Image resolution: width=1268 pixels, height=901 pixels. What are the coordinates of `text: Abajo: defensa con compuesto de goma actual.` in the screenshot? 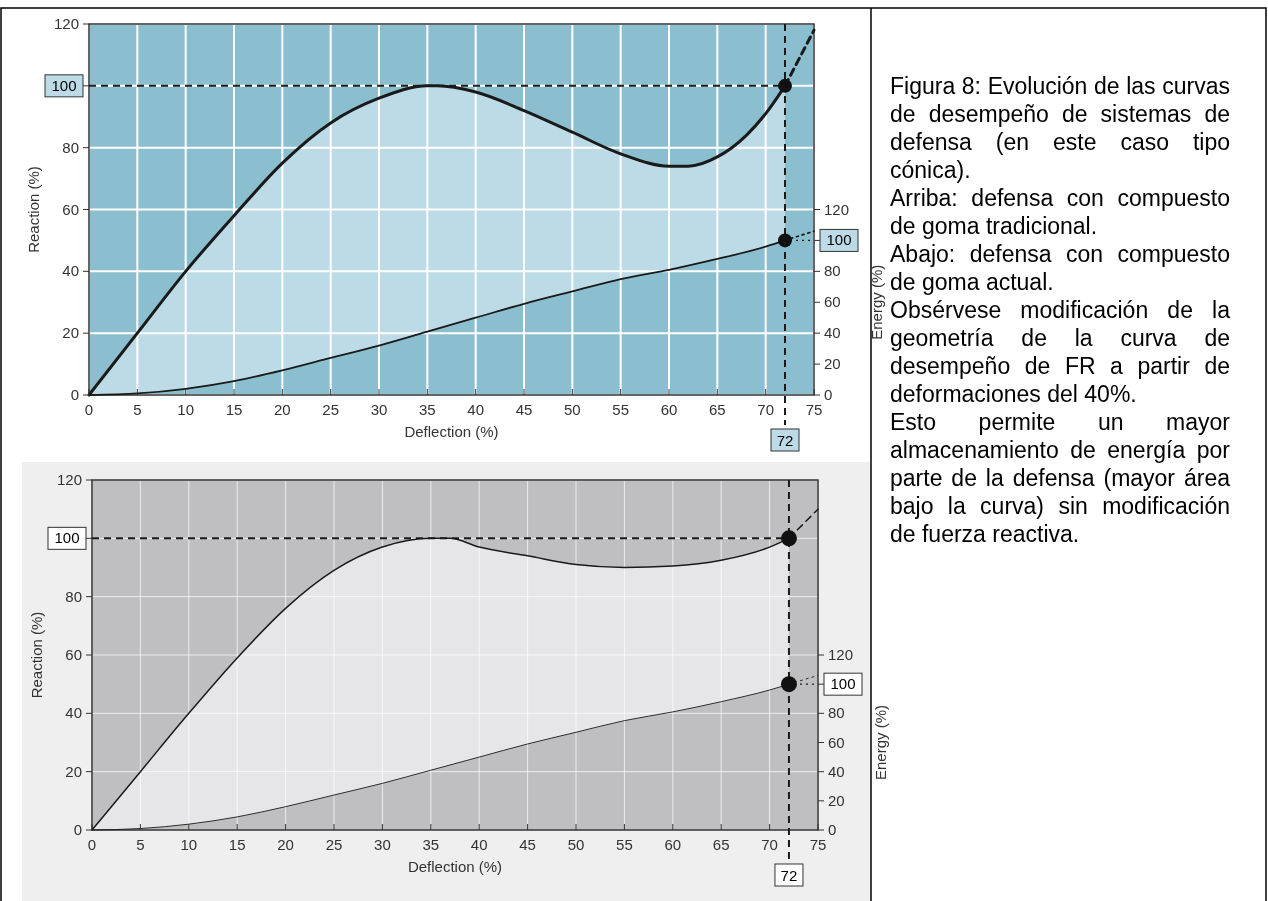 It's located at (1060, 268).